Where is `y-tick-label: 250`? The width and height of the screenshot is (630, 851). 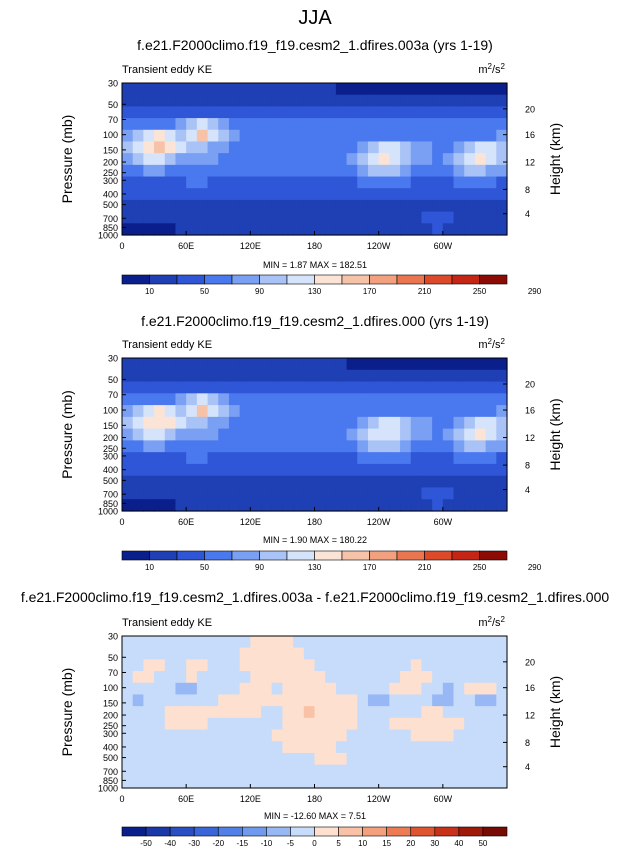
y-tick-label: 250 is located at coordinates (110, 173).